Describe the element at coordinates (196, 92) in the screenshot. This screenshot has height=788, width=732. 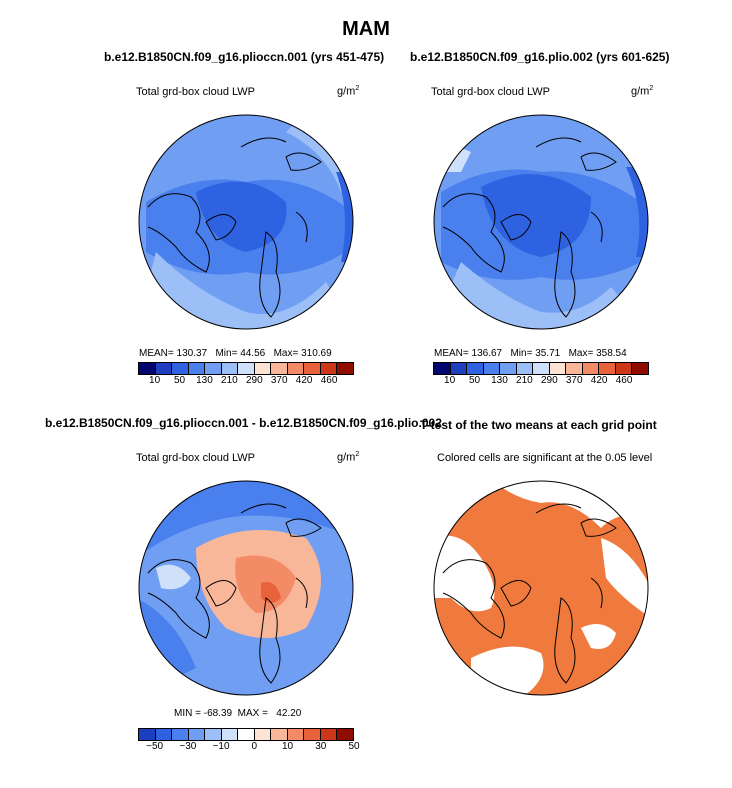
I see `panel1-variable: Total grd-box cloud LWP` at that location.